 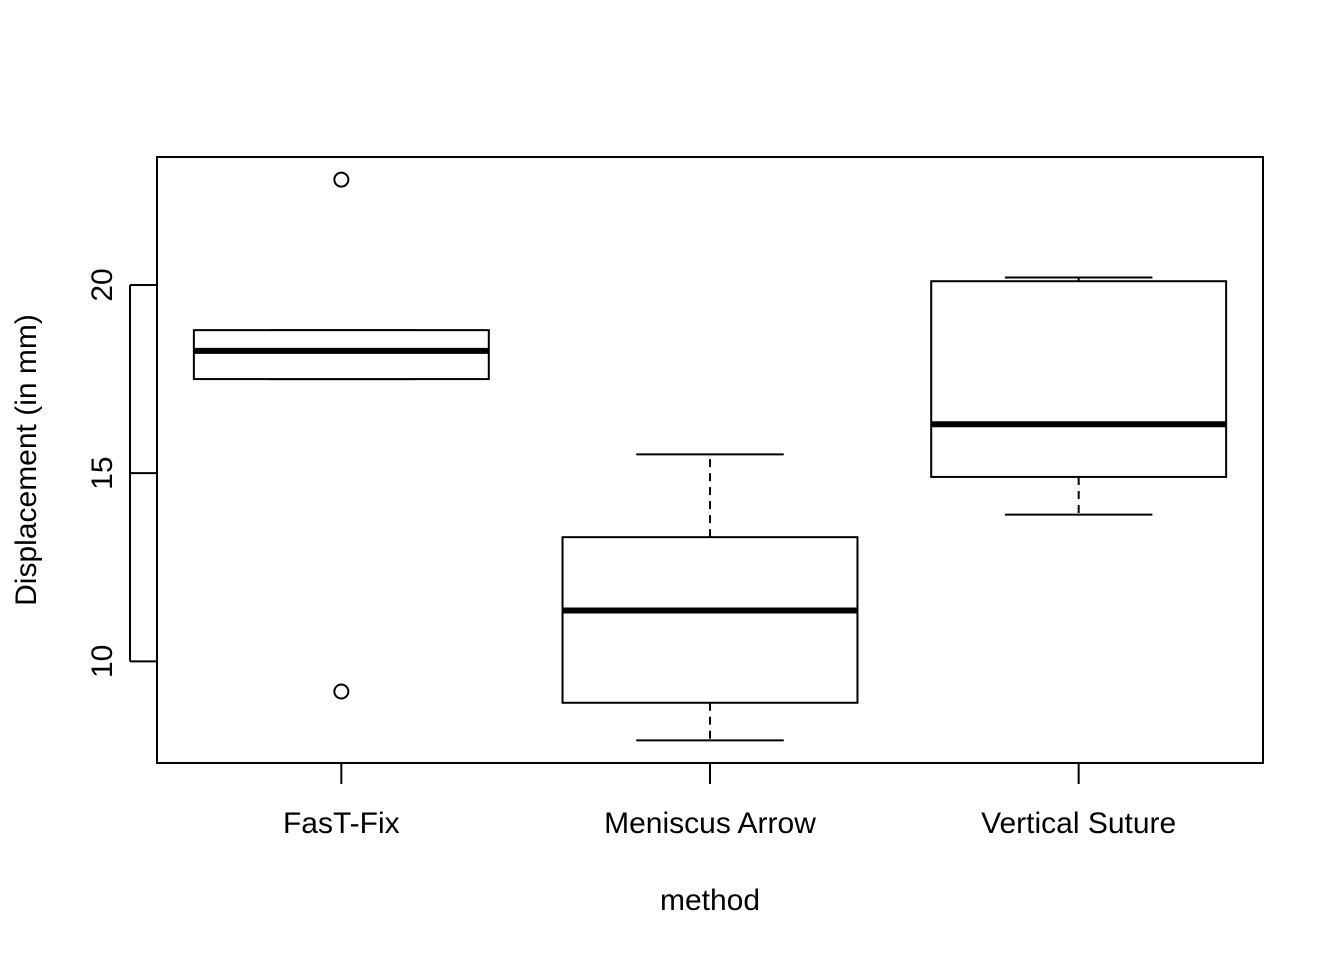 I want to click on x-tick-label: Vertical Suture, so click(x=1078, y=823).